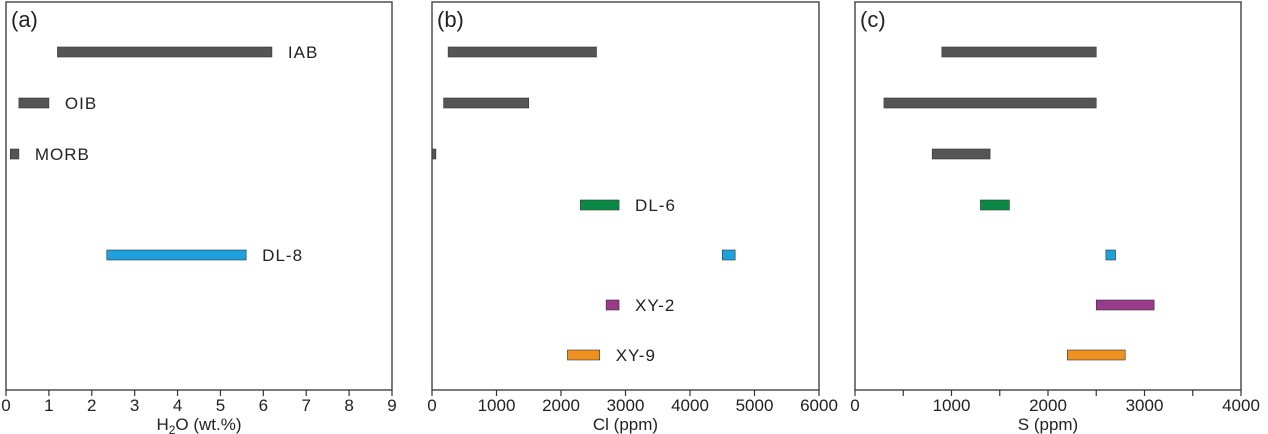 This screenshot has height=434, width=1268. I want to click on bar-label: IAB, so click(303, 52).